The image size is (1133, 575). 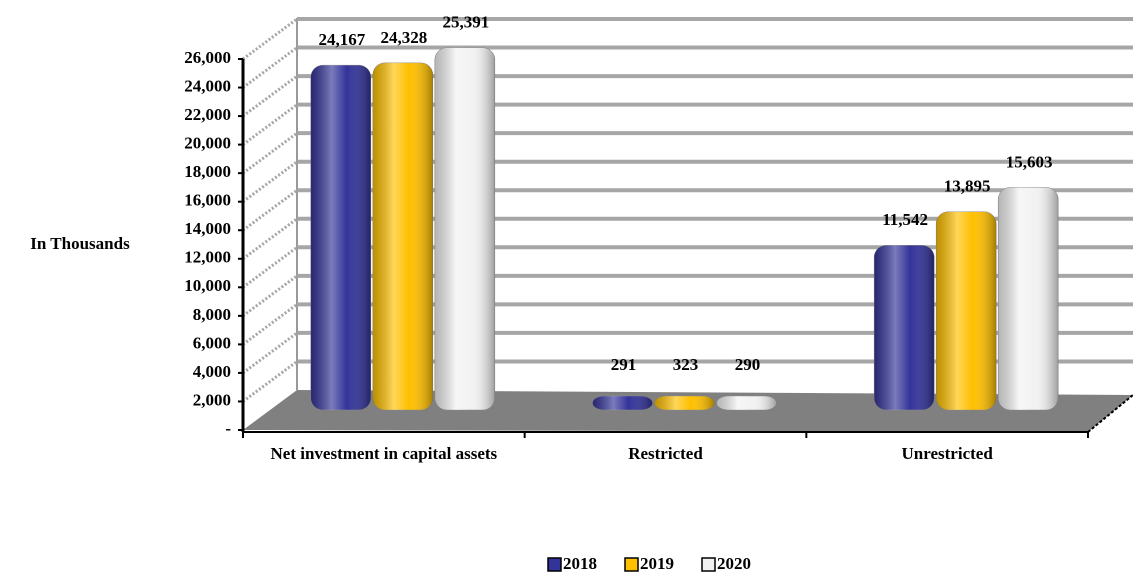 I want to click on y-tick-label: 12,000, so click(x=207, y=257).